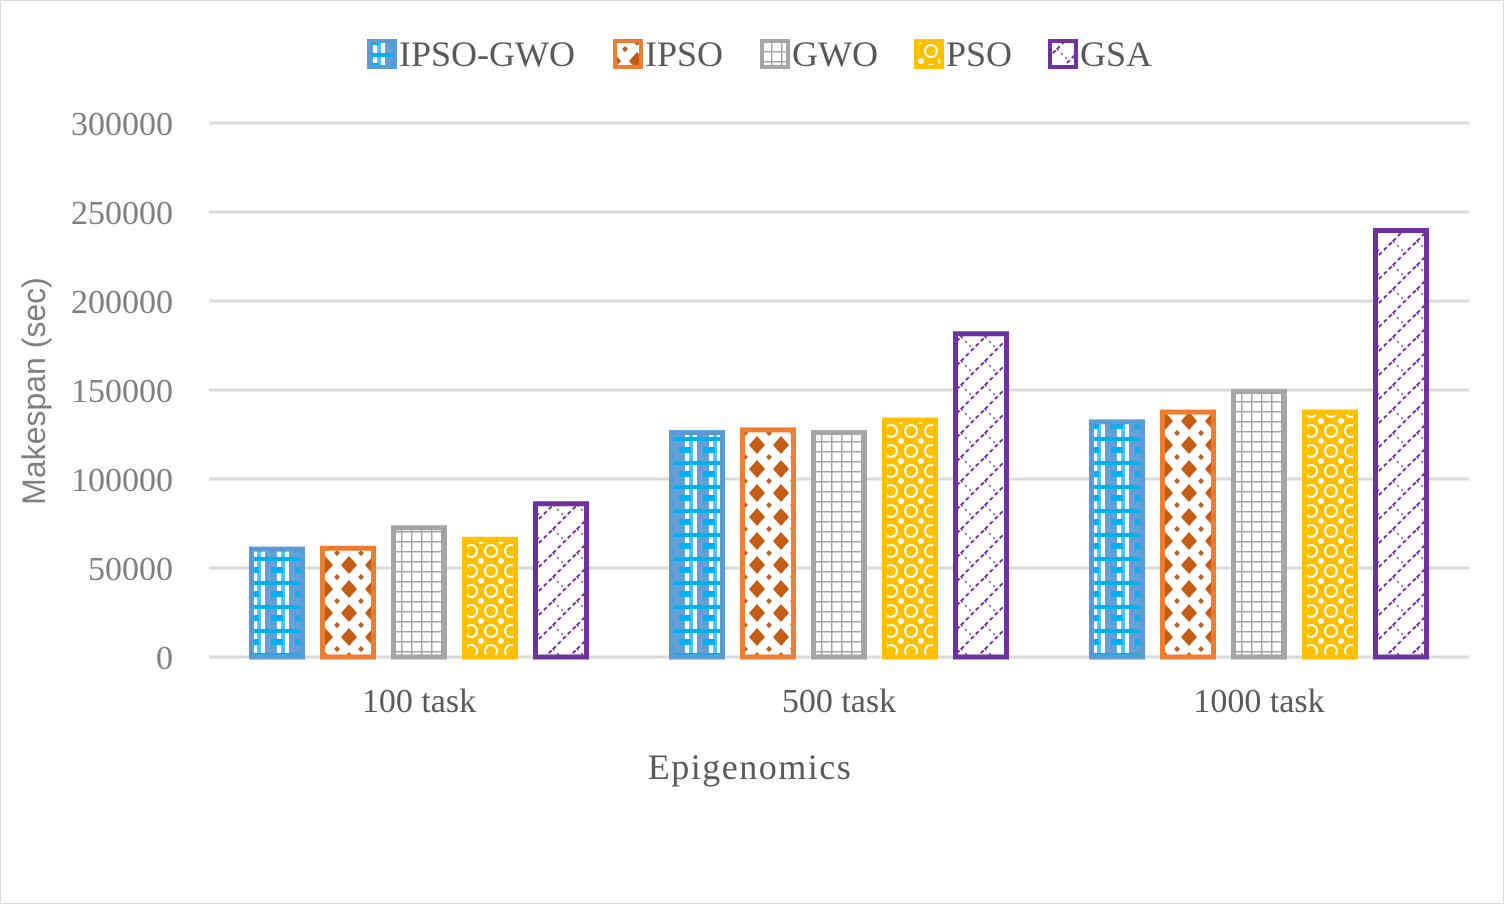  I want to click on bar-gwo-1000-task, so click(1259, 524).